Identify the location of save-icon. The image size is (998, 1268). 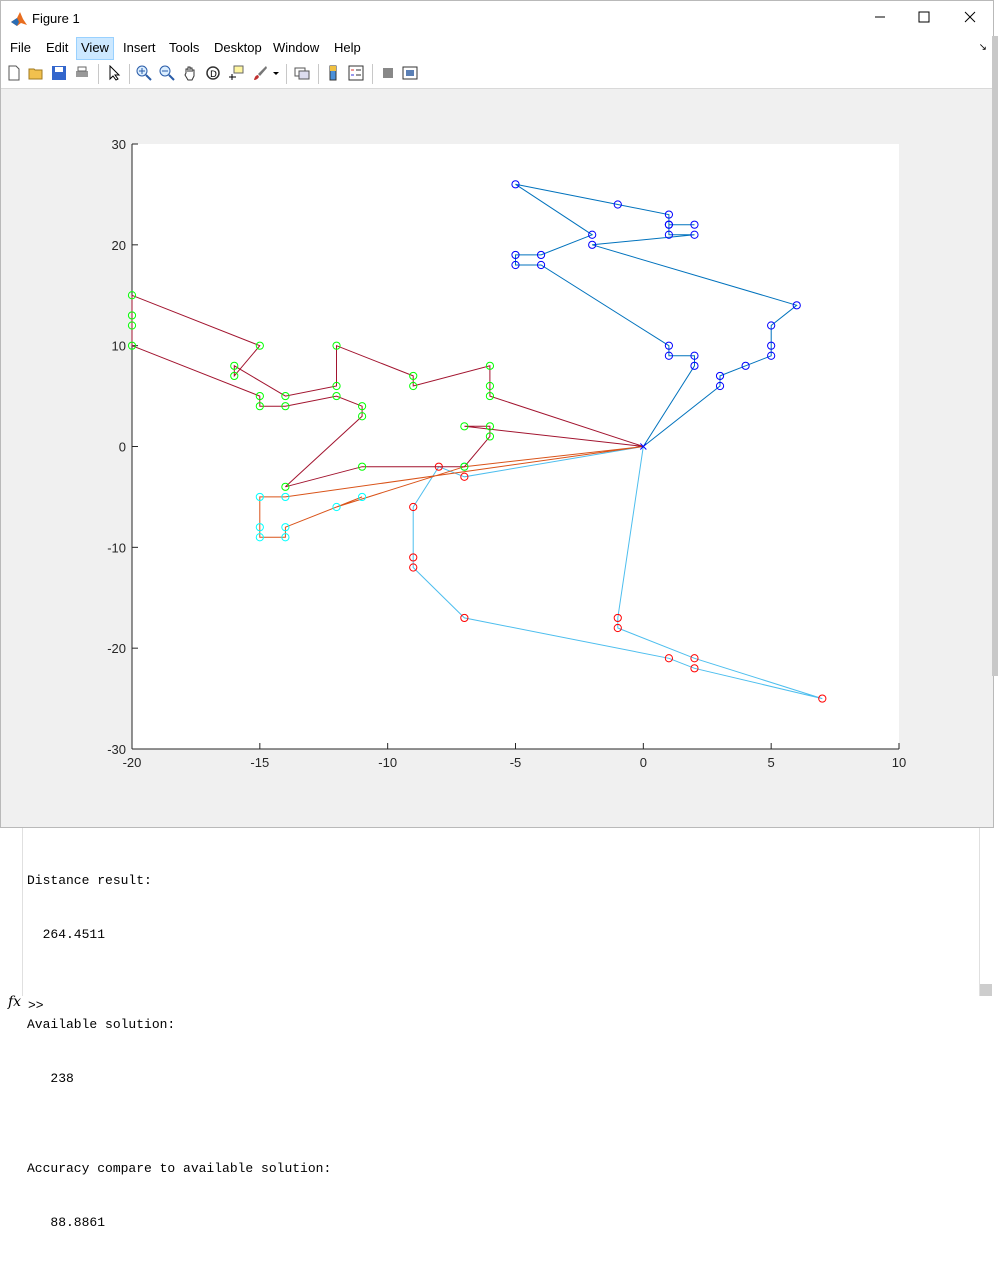
(59, 73).